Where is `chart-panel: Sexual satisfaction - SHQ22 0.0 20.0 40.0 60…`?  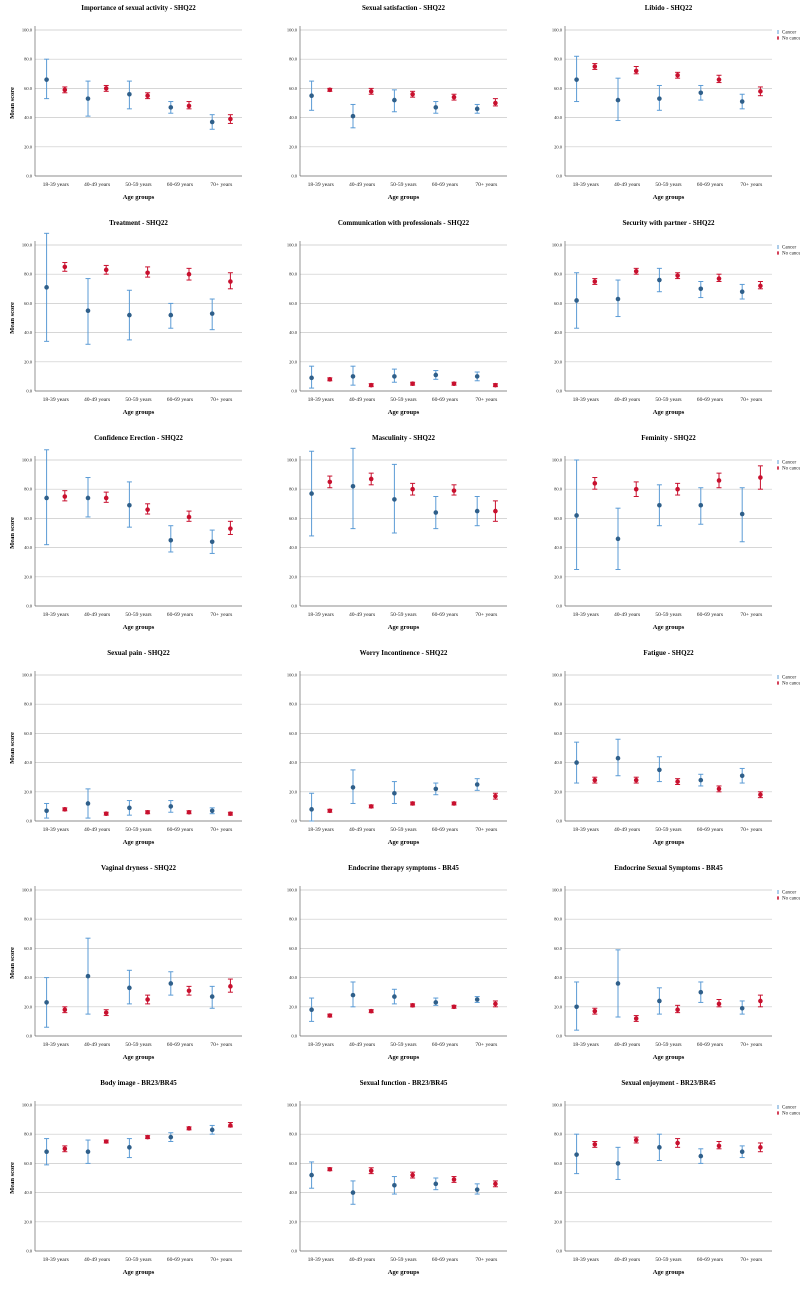 chart-panel: Sexual satisfaction - SHQ22 0.0 20.0 40.0 60… is located at coordinates (397, 102).